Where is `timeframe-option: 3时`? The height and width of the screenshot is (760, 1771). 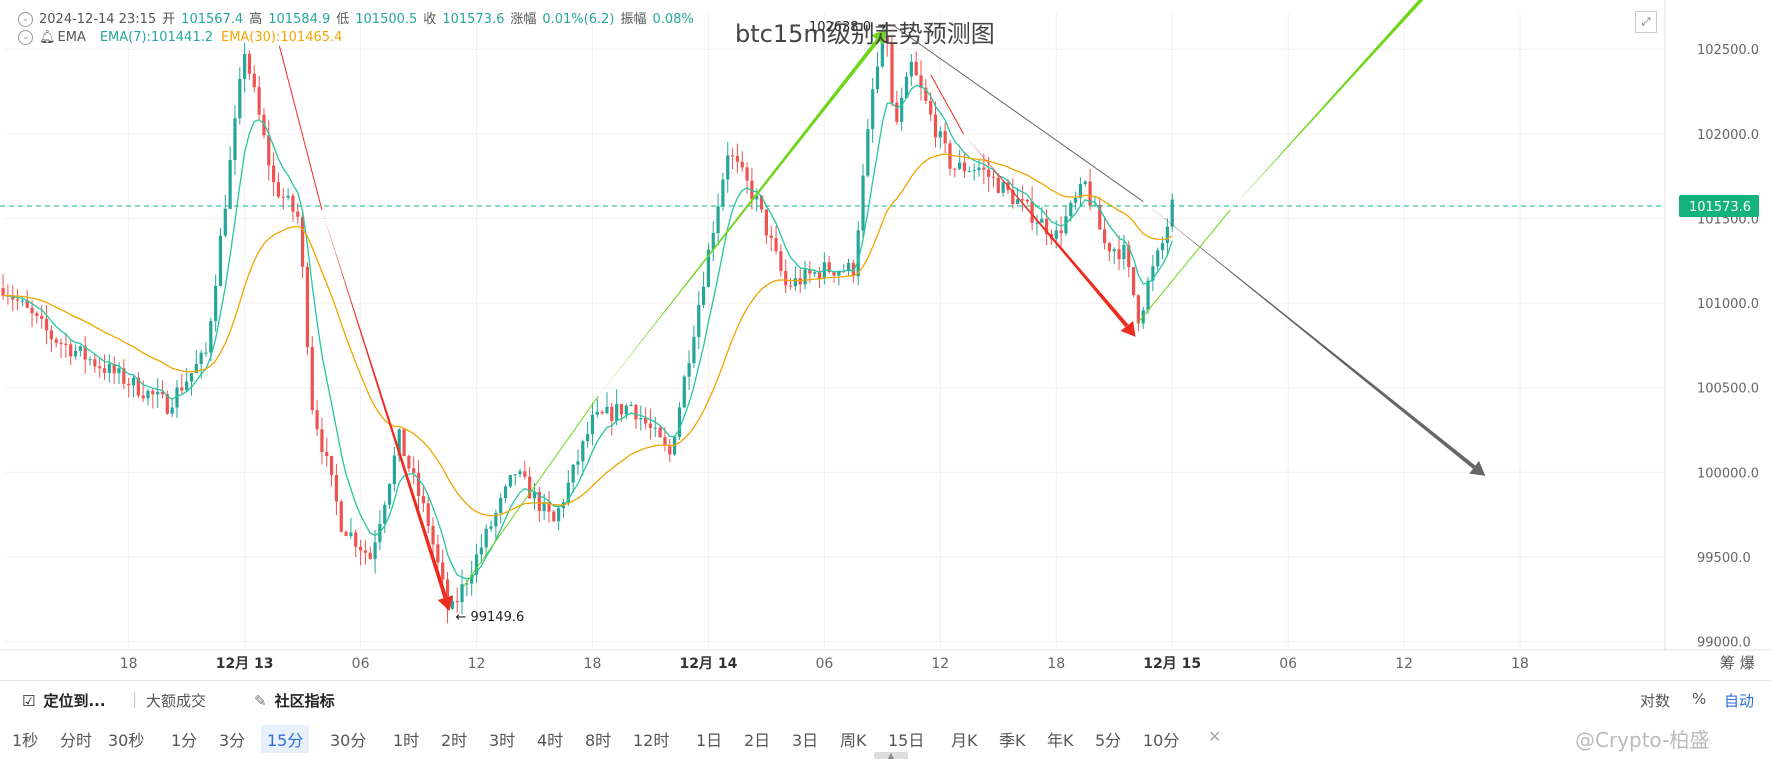
timeframe-option: 3时 is located at coordinates (502, 740).